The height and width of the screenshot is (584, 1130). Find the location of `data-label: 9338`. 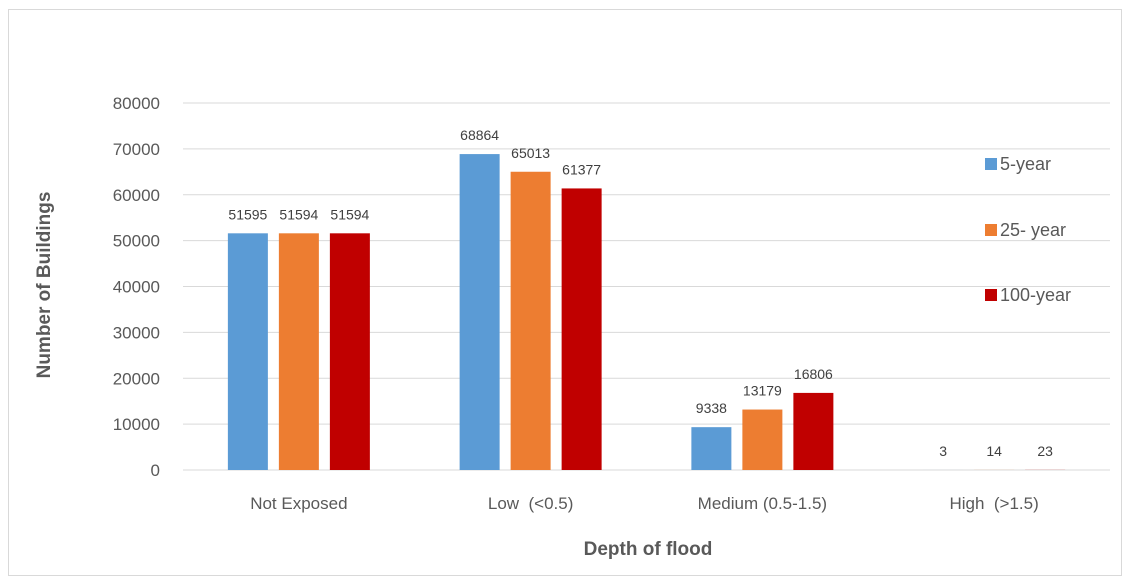

data-label: 9338 is located at coordinates (711, 408).